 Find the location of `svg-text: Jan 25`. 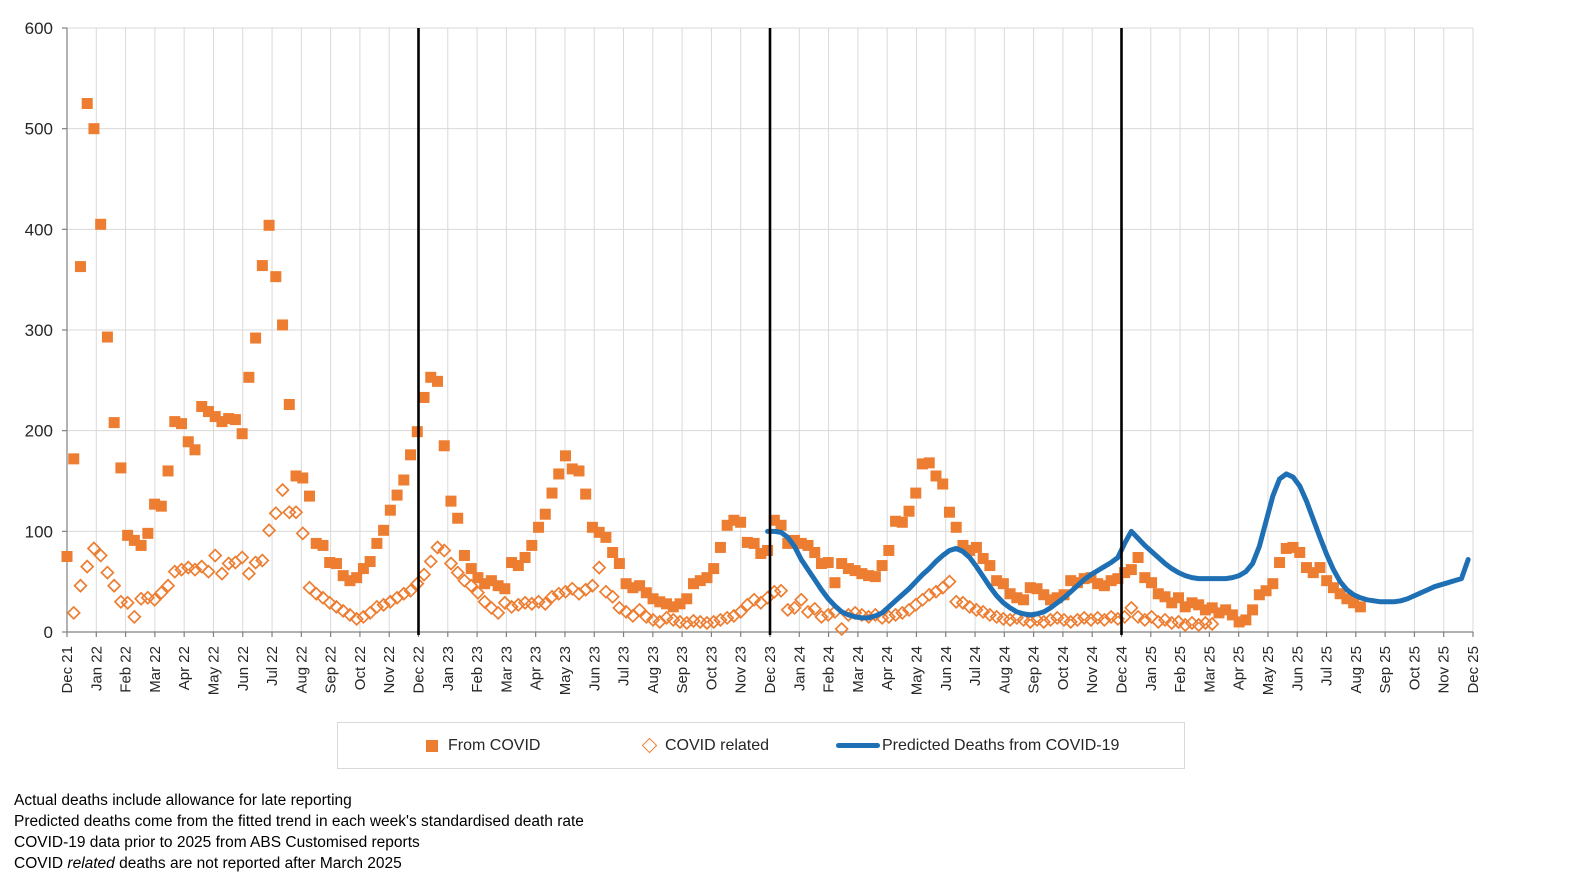

svg-text: Jan 25 is located at coordinates (1151, 668).